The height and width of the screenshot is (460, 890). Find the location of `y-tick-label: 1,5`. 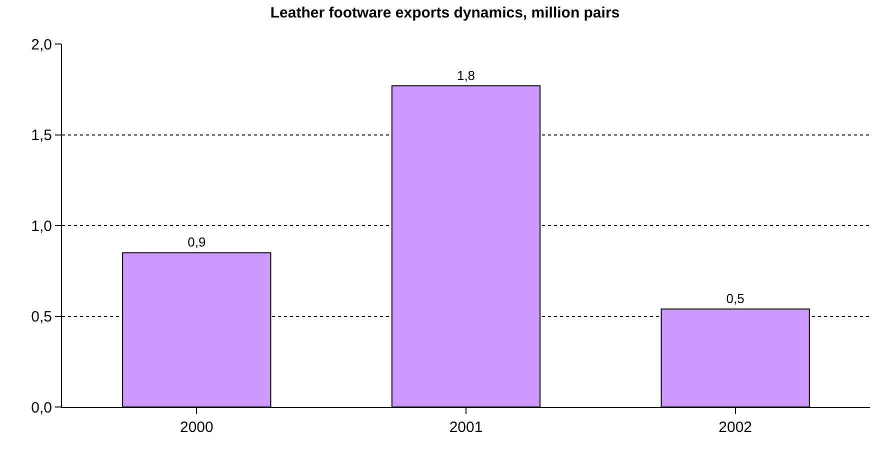

y-tick-label: 1,5 is located at coordinates (41, 135).